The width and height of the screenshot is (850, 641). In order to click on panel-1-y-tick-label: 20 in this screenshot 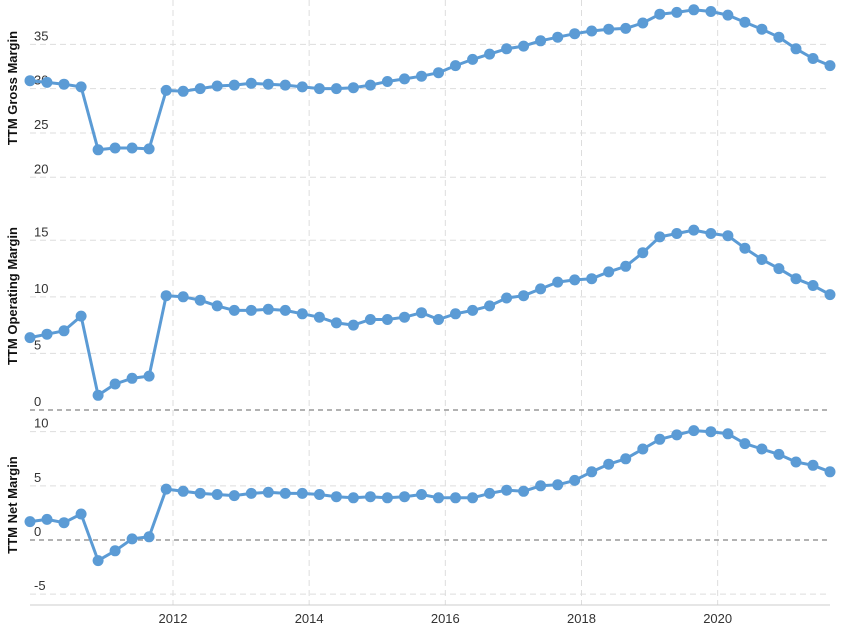, I will do `click(41, 168)`.